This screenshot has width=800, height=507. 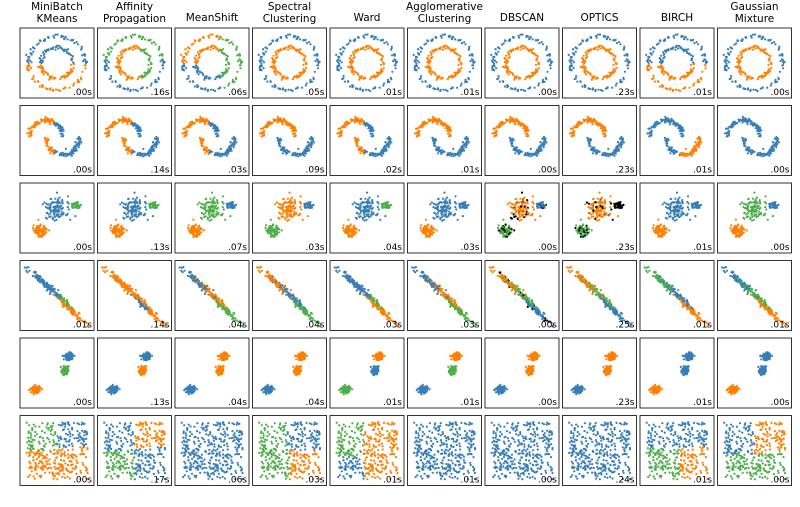 What do you see at coordinates (212, 218) in the screenshot?
I see `subplot-varied-2: .07s` at bounding box center [212, 218].